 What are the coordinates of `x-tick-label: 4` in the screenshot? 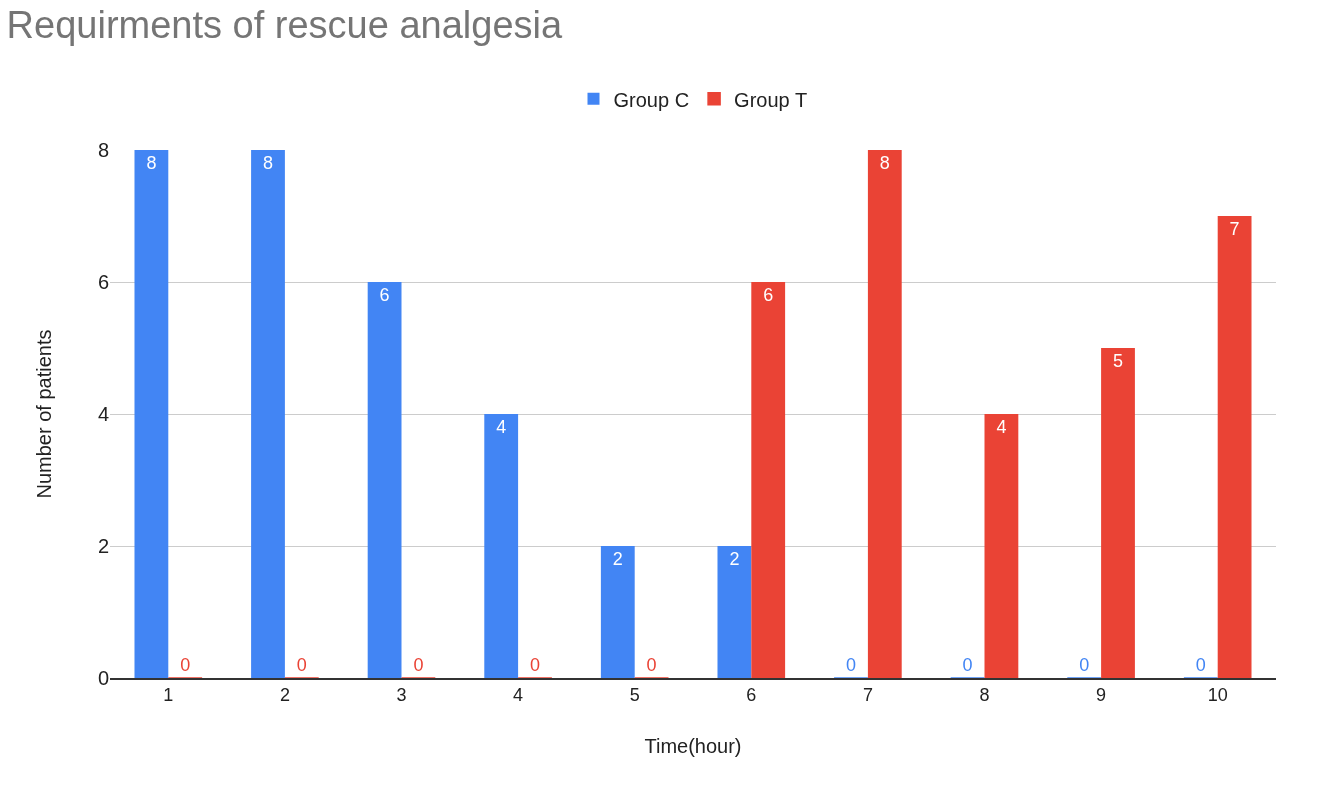 It's located at (518, 695).